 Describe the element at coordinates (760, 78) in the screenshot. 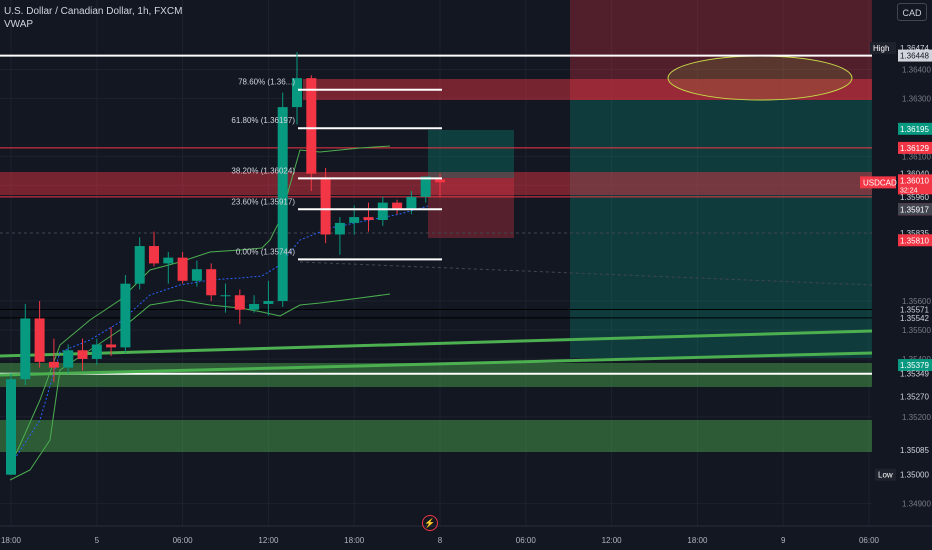

I see `highlight-ellipse` at that location.